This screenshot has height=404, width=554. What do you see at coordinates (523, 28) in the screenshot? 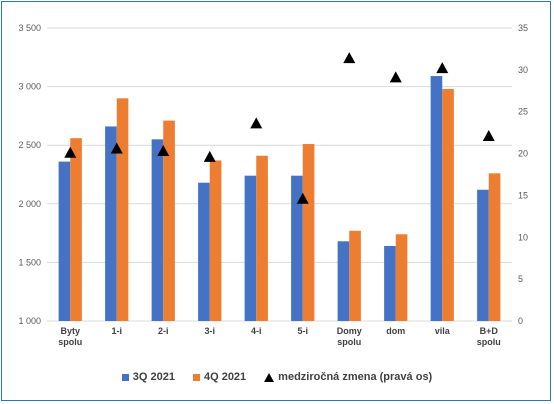
I see `y-right-tick-label: 35` at bounding box center [523, 28].